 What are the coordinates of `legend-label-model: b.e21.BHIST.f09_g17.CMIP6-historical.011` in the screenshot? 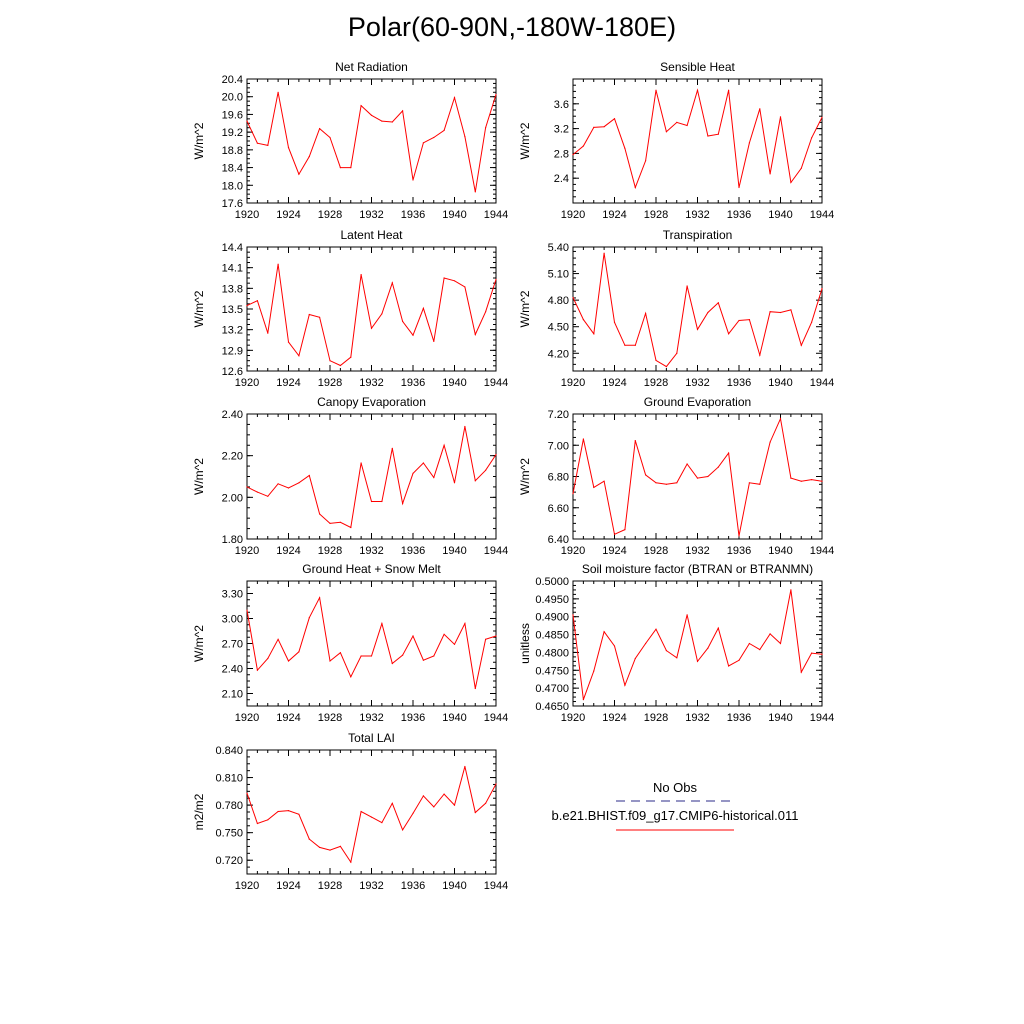 It's located at (675, 815).